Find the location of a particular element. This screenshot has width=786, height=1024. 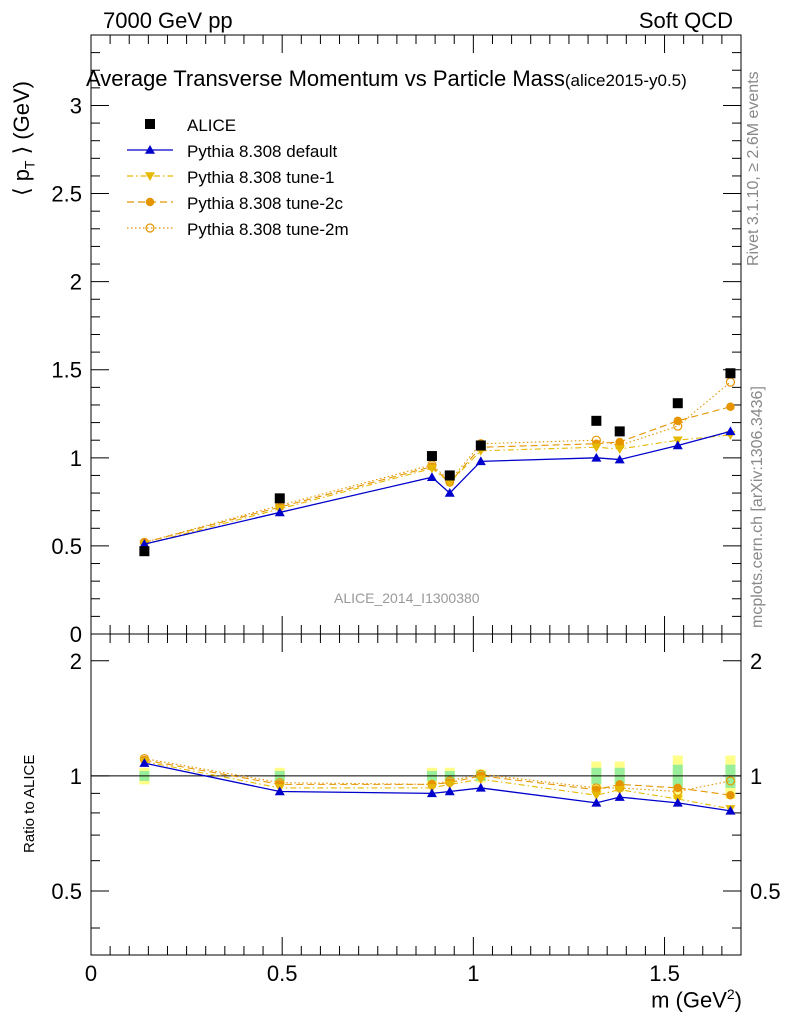

ratio-tick-label: 1 is located at coordinates (76, 776).